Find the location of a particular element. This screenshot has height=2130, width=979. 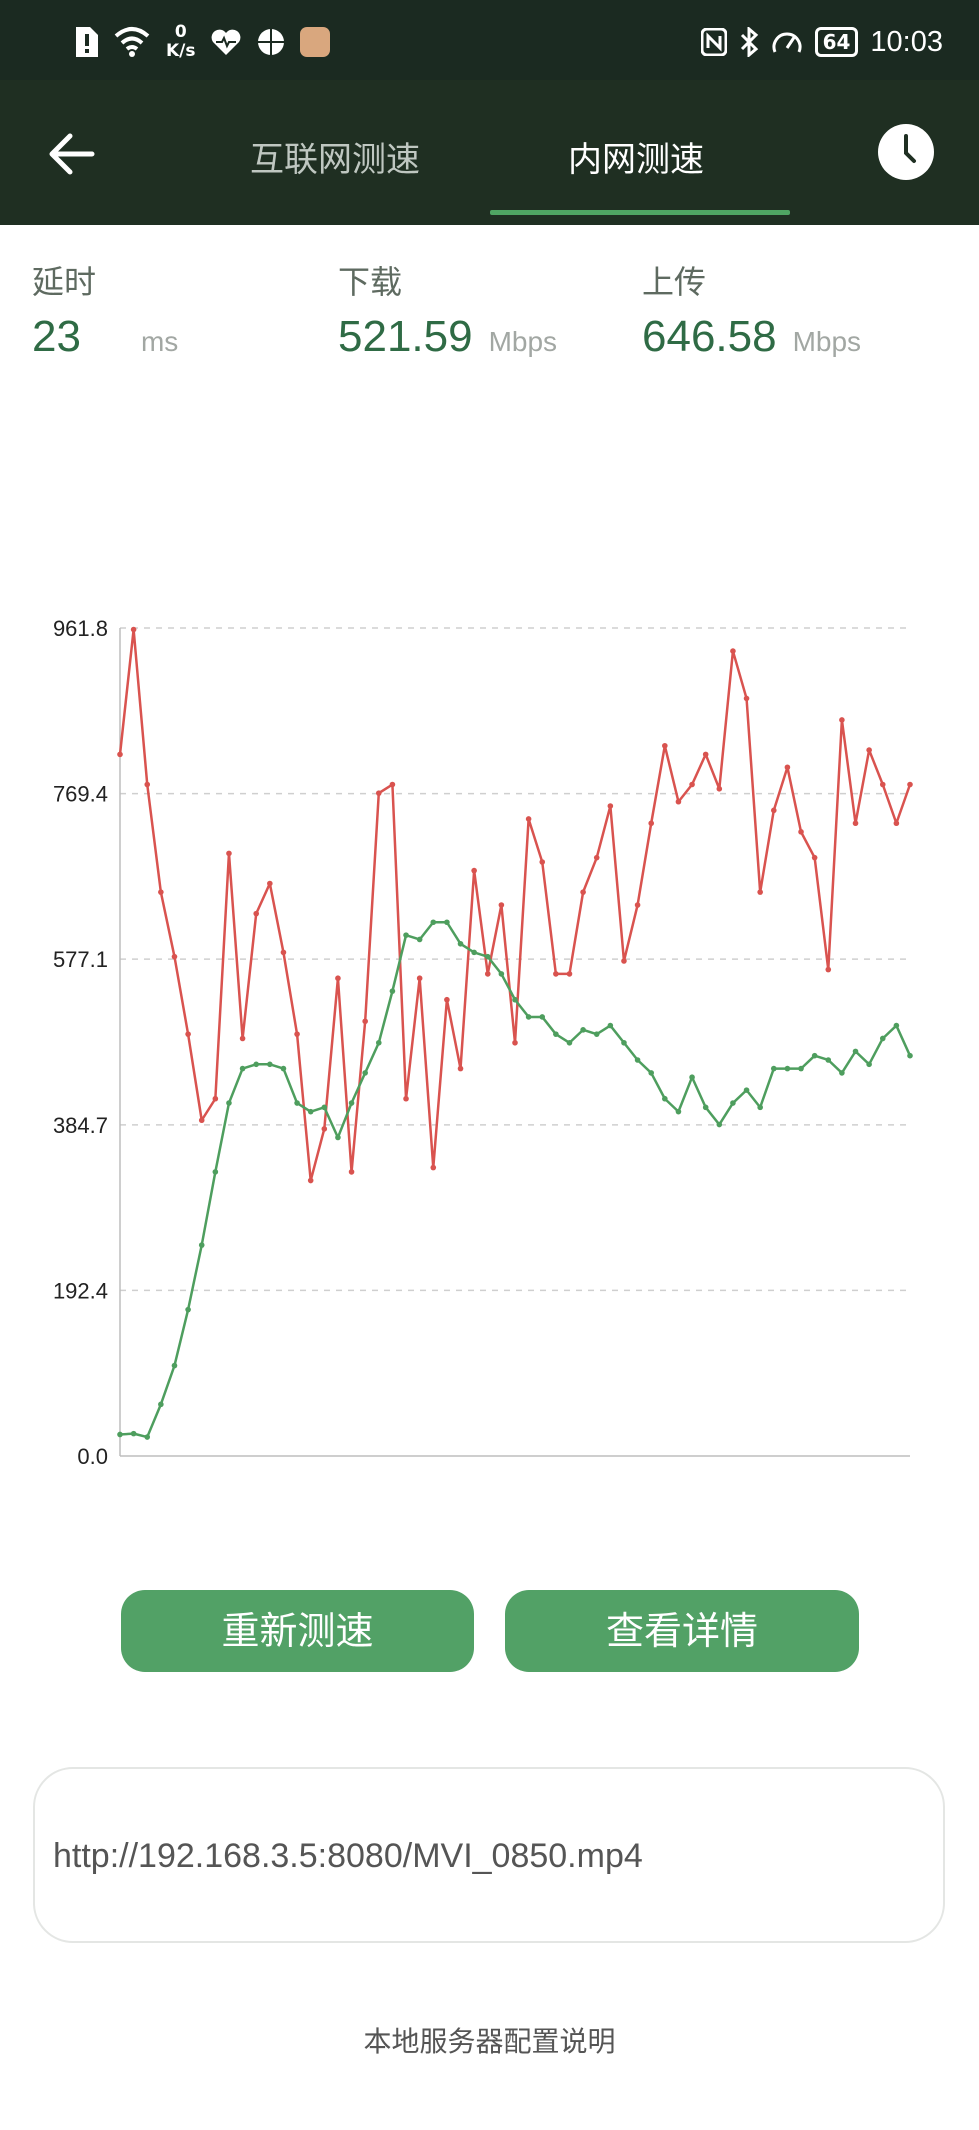

tab-internet-speed: 互联网测速 is located at coordinates (335, 160).